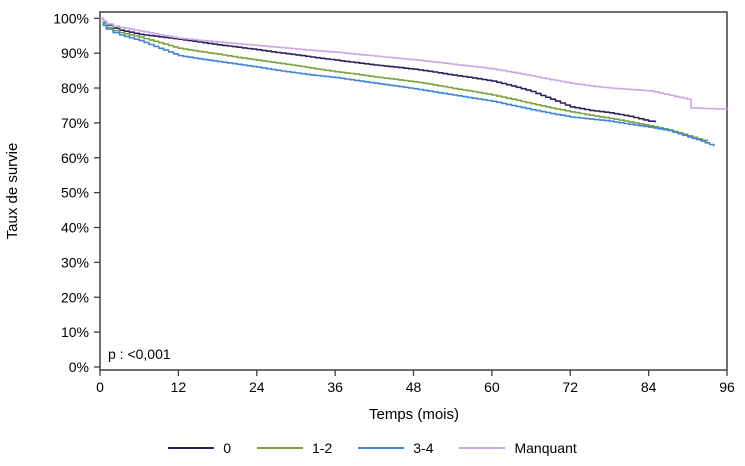  Describe the element at coordinates (75, 332) in the screenshot. I see `y-tick-label: 10%` at that location.